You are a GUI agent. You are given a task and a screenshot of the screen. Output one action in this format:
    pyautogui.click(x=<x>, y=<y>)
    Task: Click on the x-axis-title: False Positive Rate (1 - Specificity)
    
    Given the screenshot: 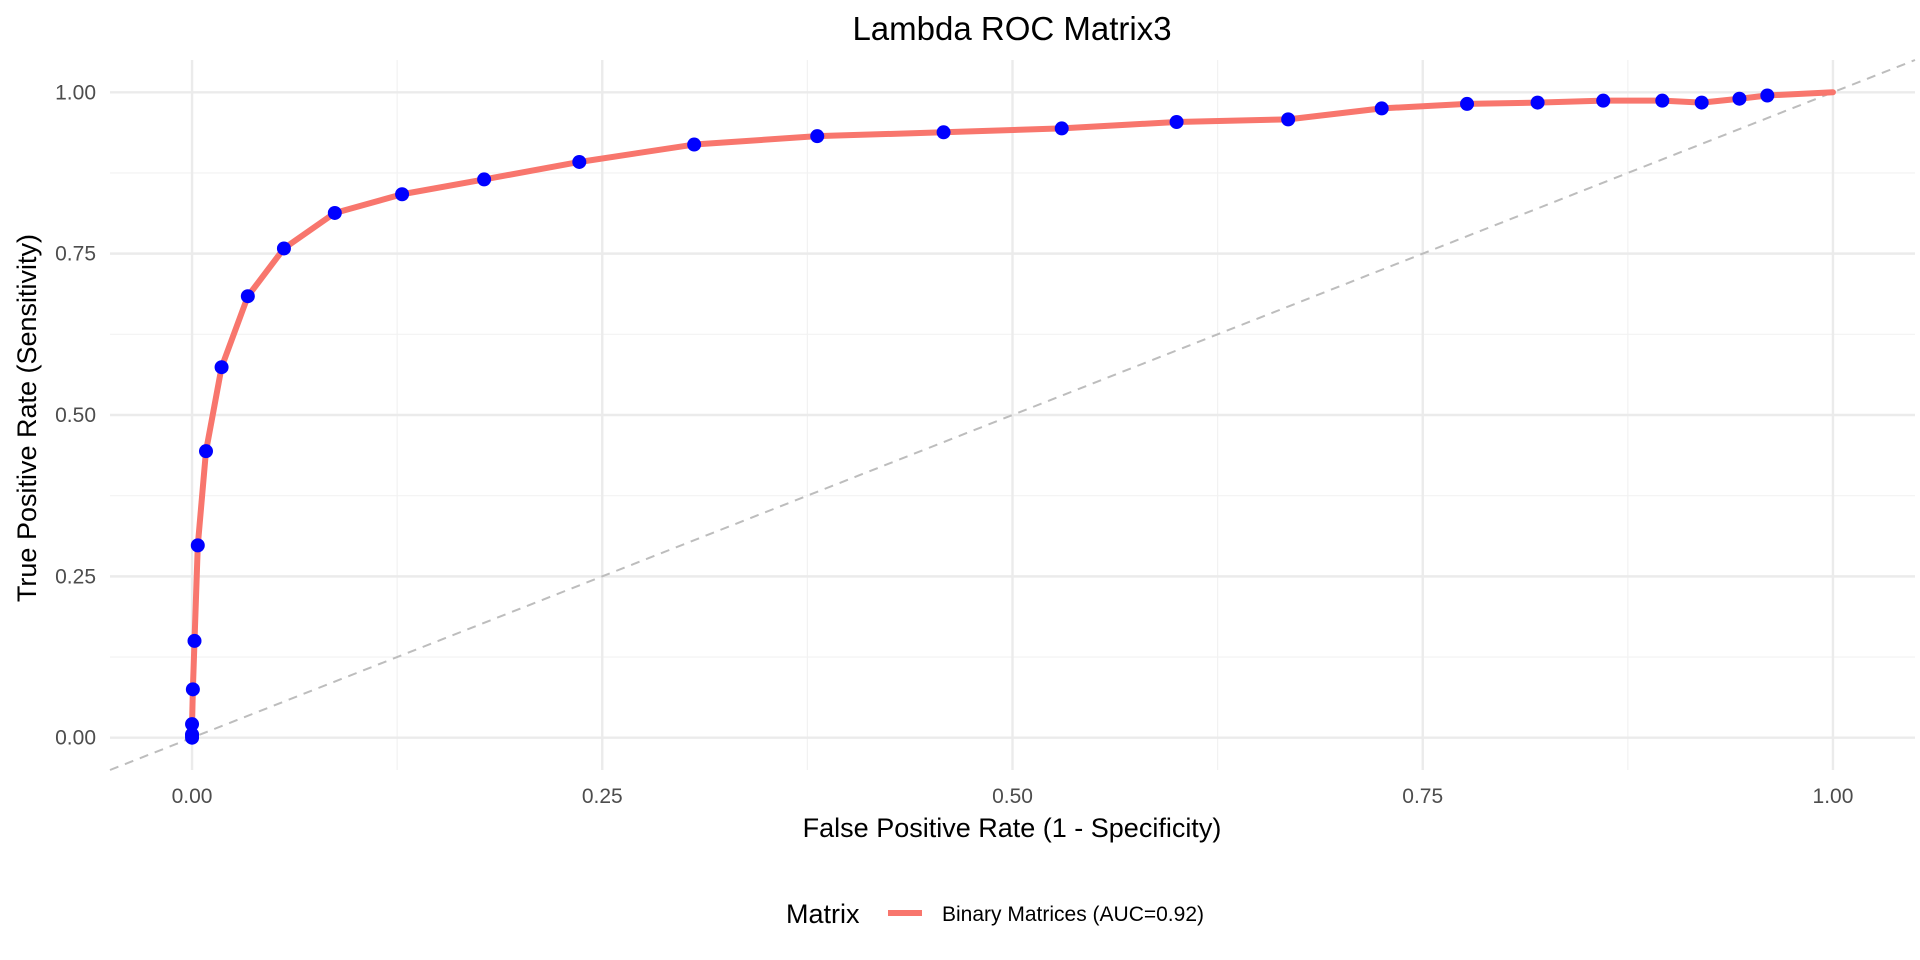 What is the action you would take?
    pyautogui.click(x=1012, y=828)
    